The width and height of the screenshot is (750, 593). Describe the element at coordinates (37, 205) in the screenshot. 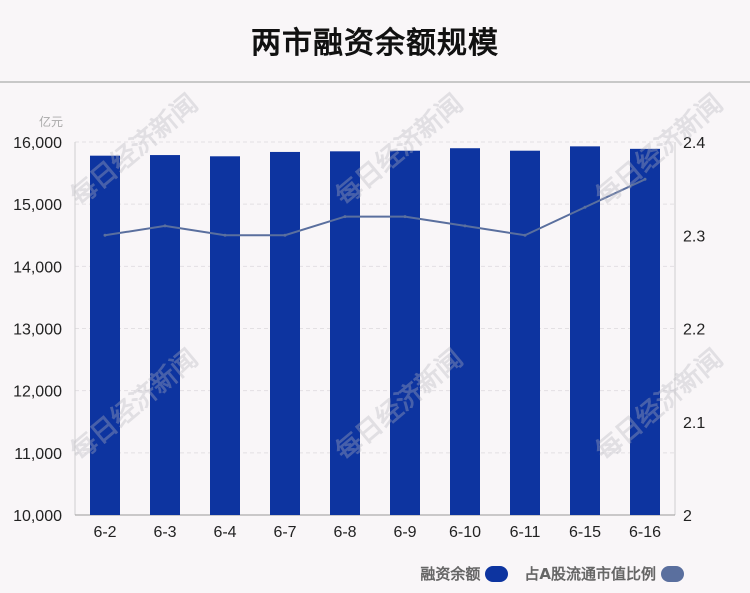

I see `y-left-tick-label: 15,000` at that location.